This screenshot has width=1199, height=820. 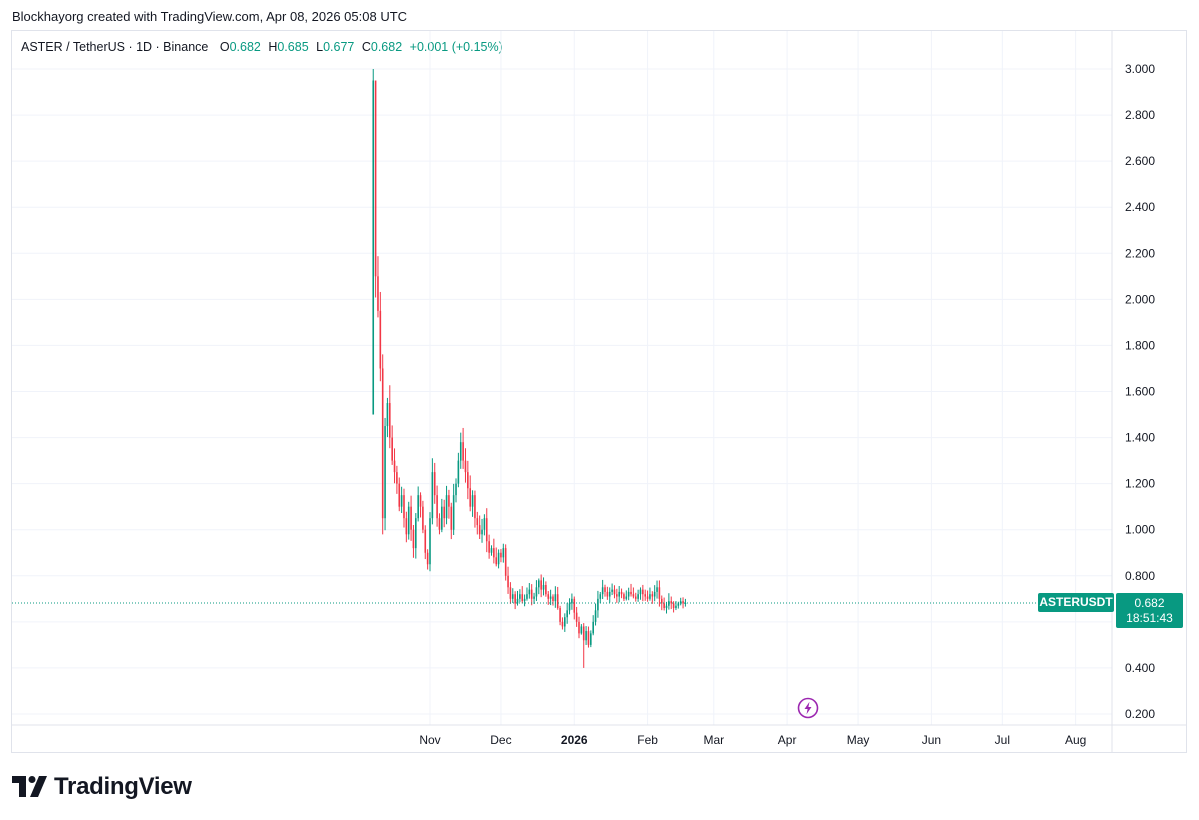 What do you see at coordinates (456, 47) in the screenshot?
I see `legend-change: +0.001 (+0.15%)` at bounding box center [456, 47].